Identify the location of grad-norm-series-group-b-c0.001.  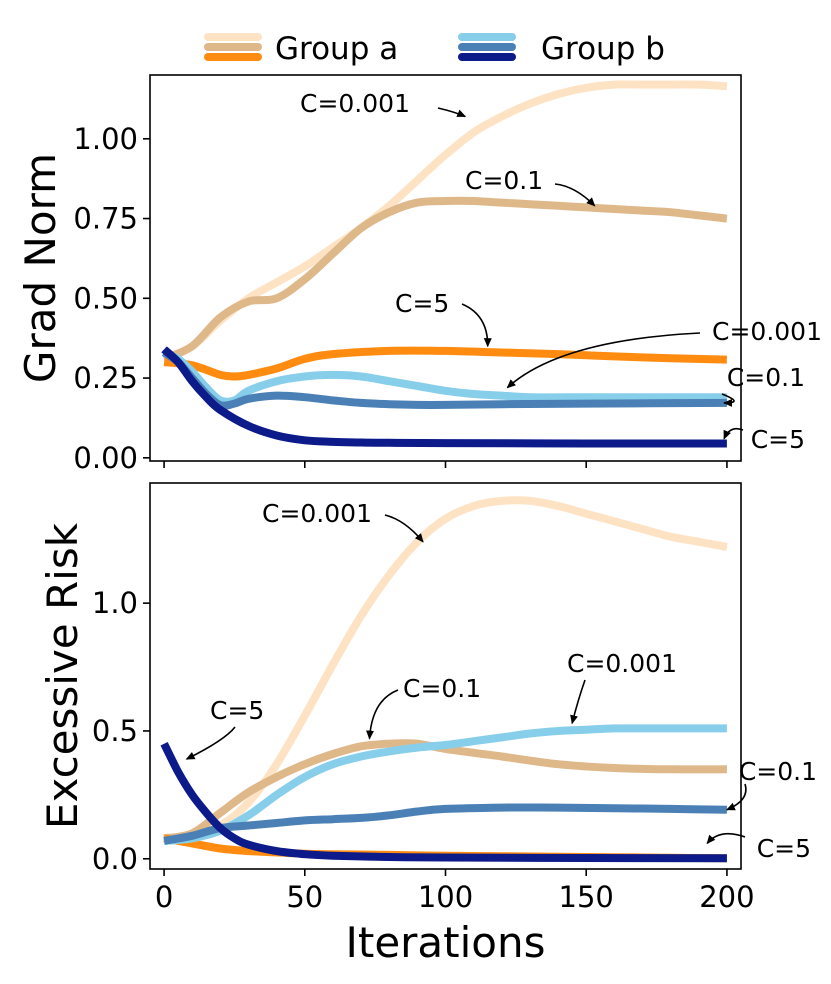
(444, 377).